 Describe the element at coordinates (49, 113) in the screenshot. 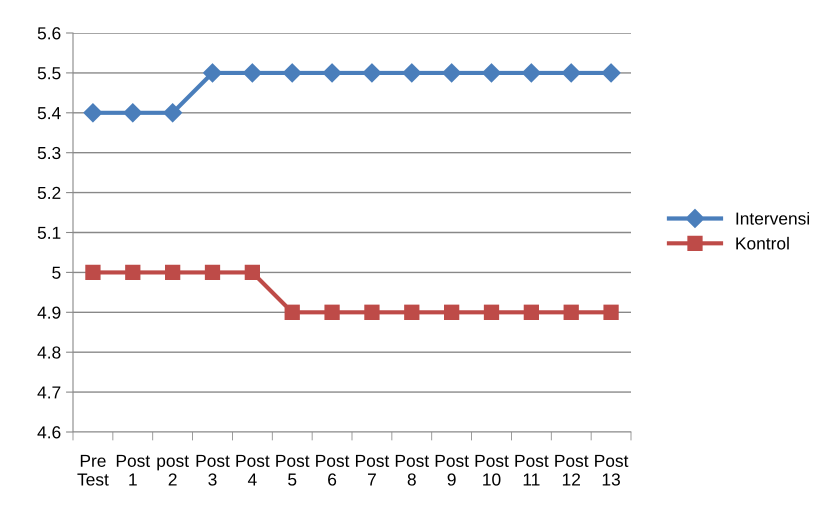

I see `y-tick-label: 5.4` at that location.